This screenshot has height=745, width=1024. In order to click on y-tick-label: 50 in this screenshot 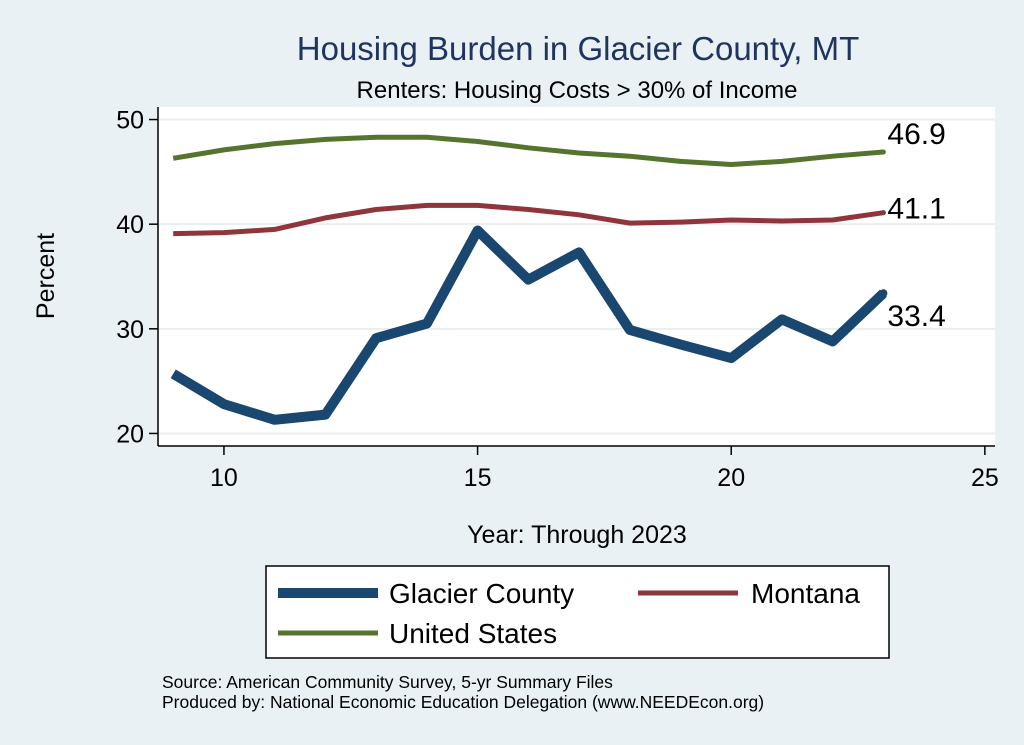, I will do `click(130, 121)`.